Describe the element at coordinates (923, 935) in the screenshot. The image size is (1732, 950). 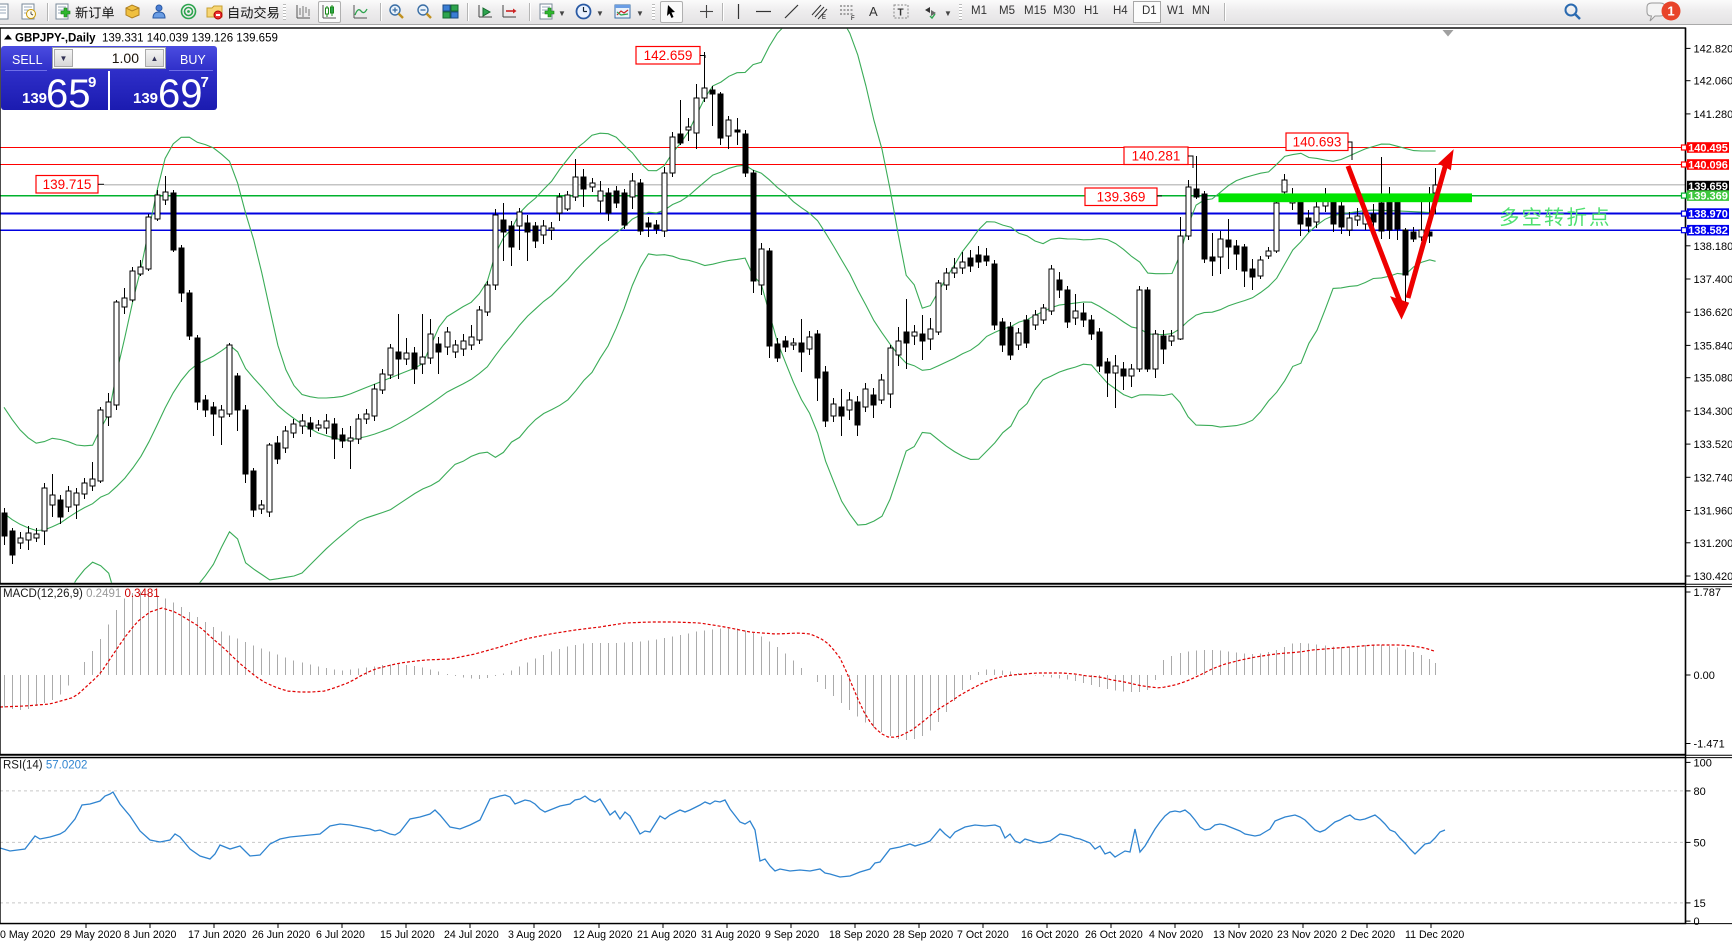
I see `svg-text: 28 Sep 2020` at that location.